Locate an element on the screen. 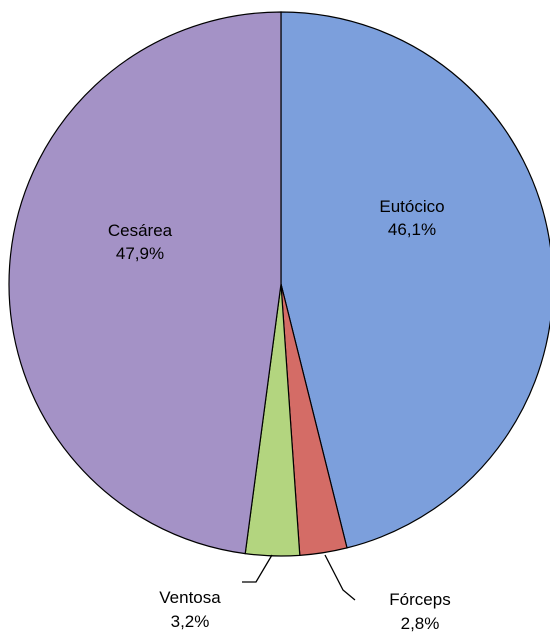  slice-cesarea-label: Cesárea is located at coordinates (140, 230).